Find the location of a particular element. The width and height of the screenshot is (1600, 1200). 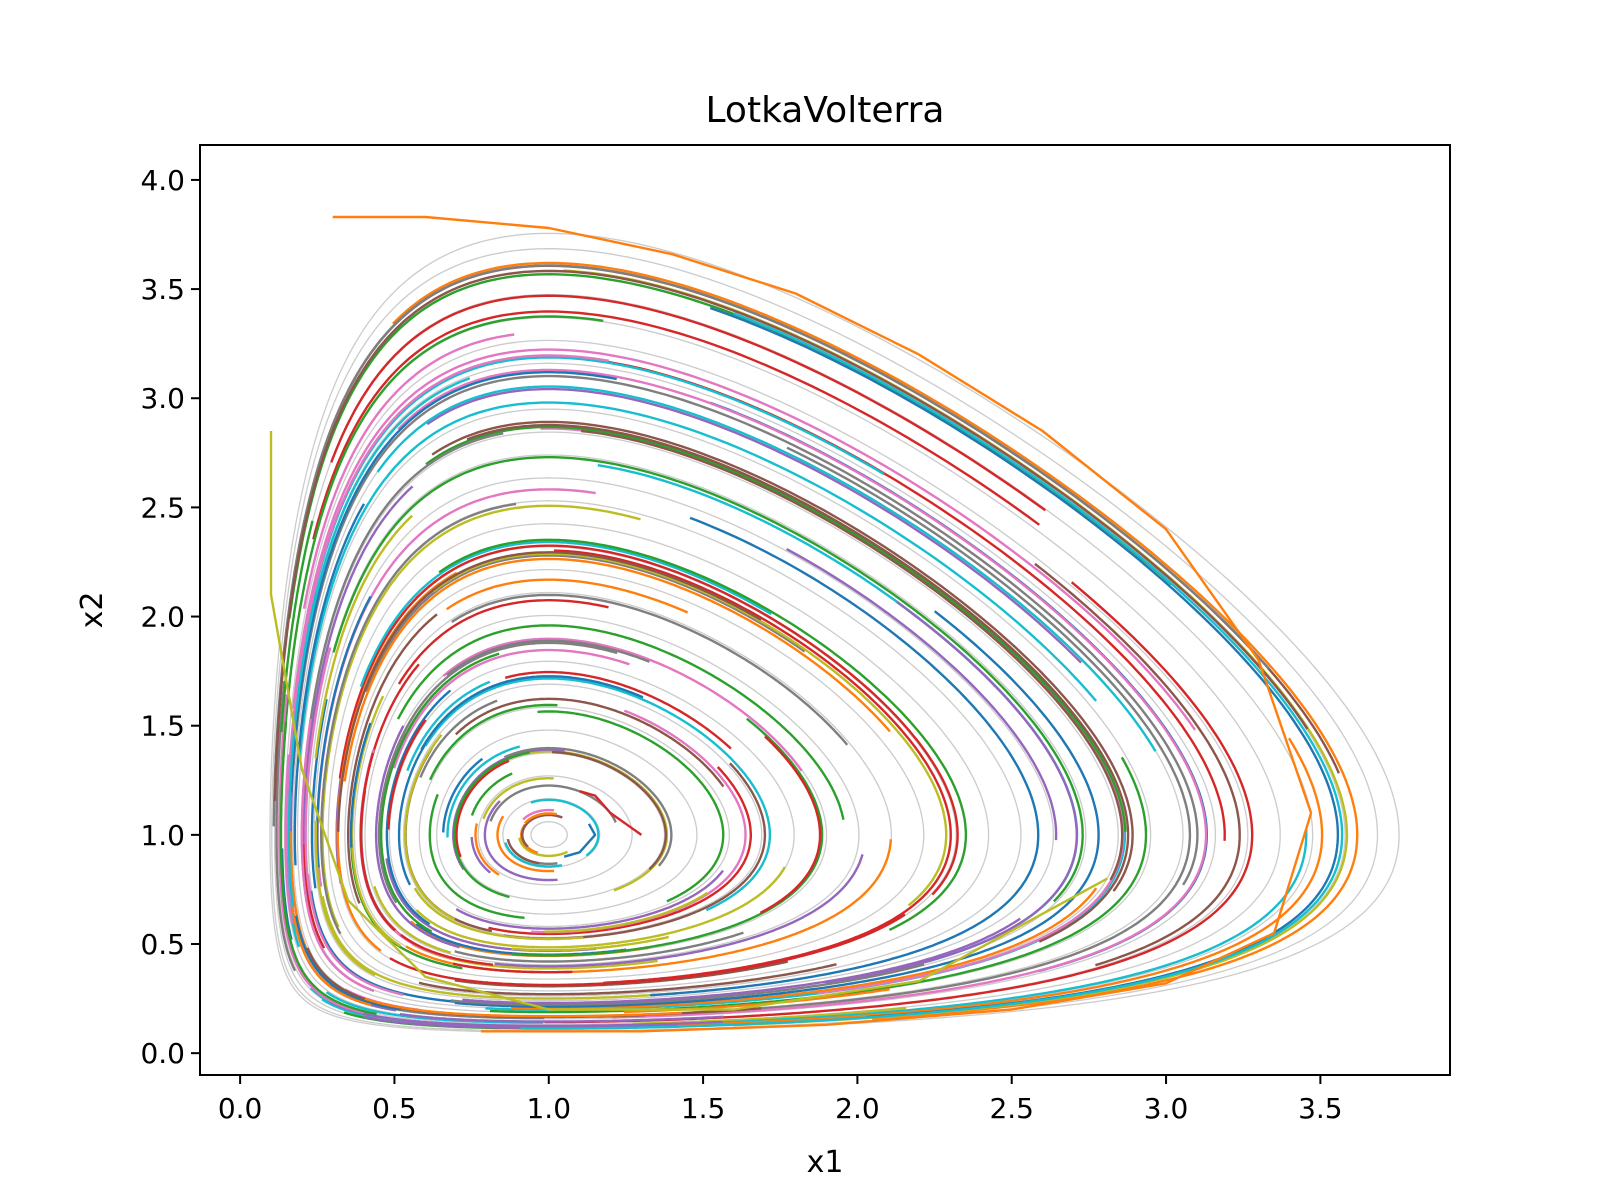

chart-title: LotkaVolterra is located at coordinates (825, 110).